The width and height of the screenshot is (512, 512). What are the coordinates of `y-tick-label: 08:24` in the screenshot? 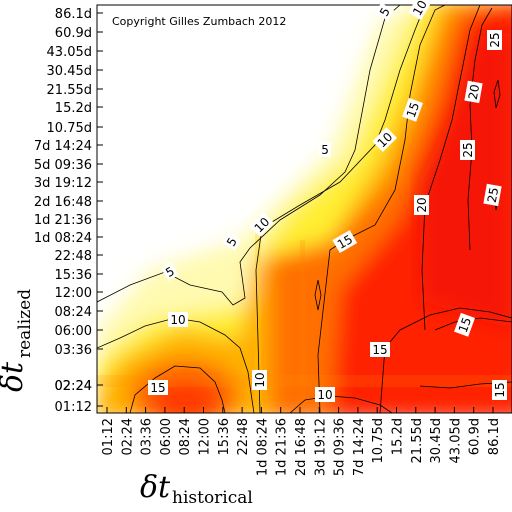 It's located at (73, 312).